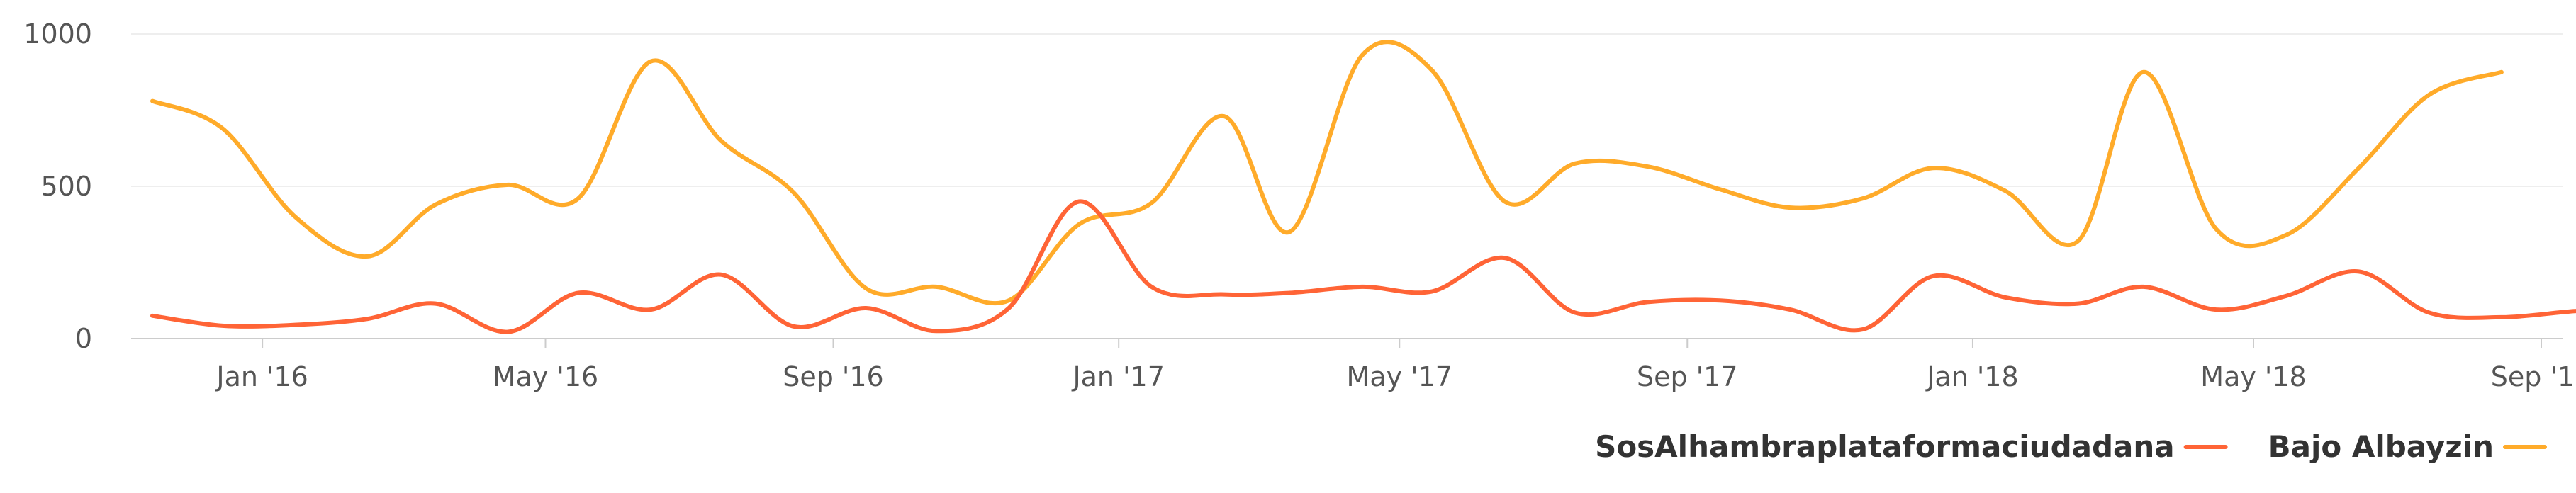 The image size is (2576, 493). I want to click on x-tick-label: Sep '18, so click(2533, 377).